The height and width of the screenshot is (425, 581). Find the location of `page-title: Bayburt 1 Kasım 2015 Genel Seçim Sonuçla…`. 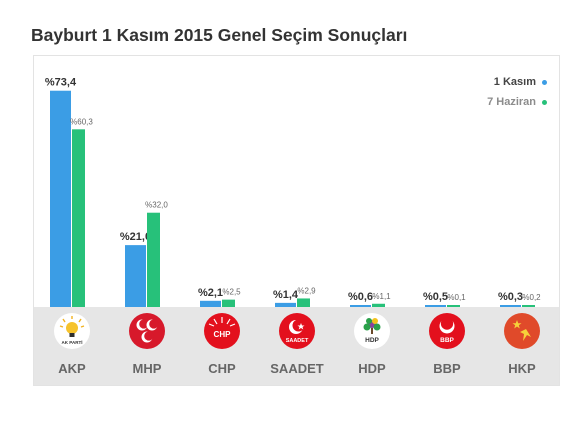

page-title: Bayburt 1 Kasım 2015 Genel Seçim Sonuçla… is located at coordinates (219, 35).